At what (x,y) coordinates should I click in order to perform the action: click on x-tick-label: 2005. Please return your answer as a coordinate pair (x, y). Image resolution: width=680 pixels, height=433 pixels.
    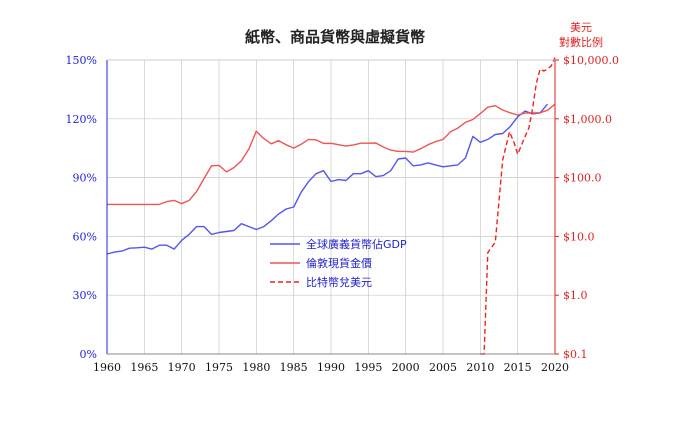
    Looking at the image, I should click on (443, 367).